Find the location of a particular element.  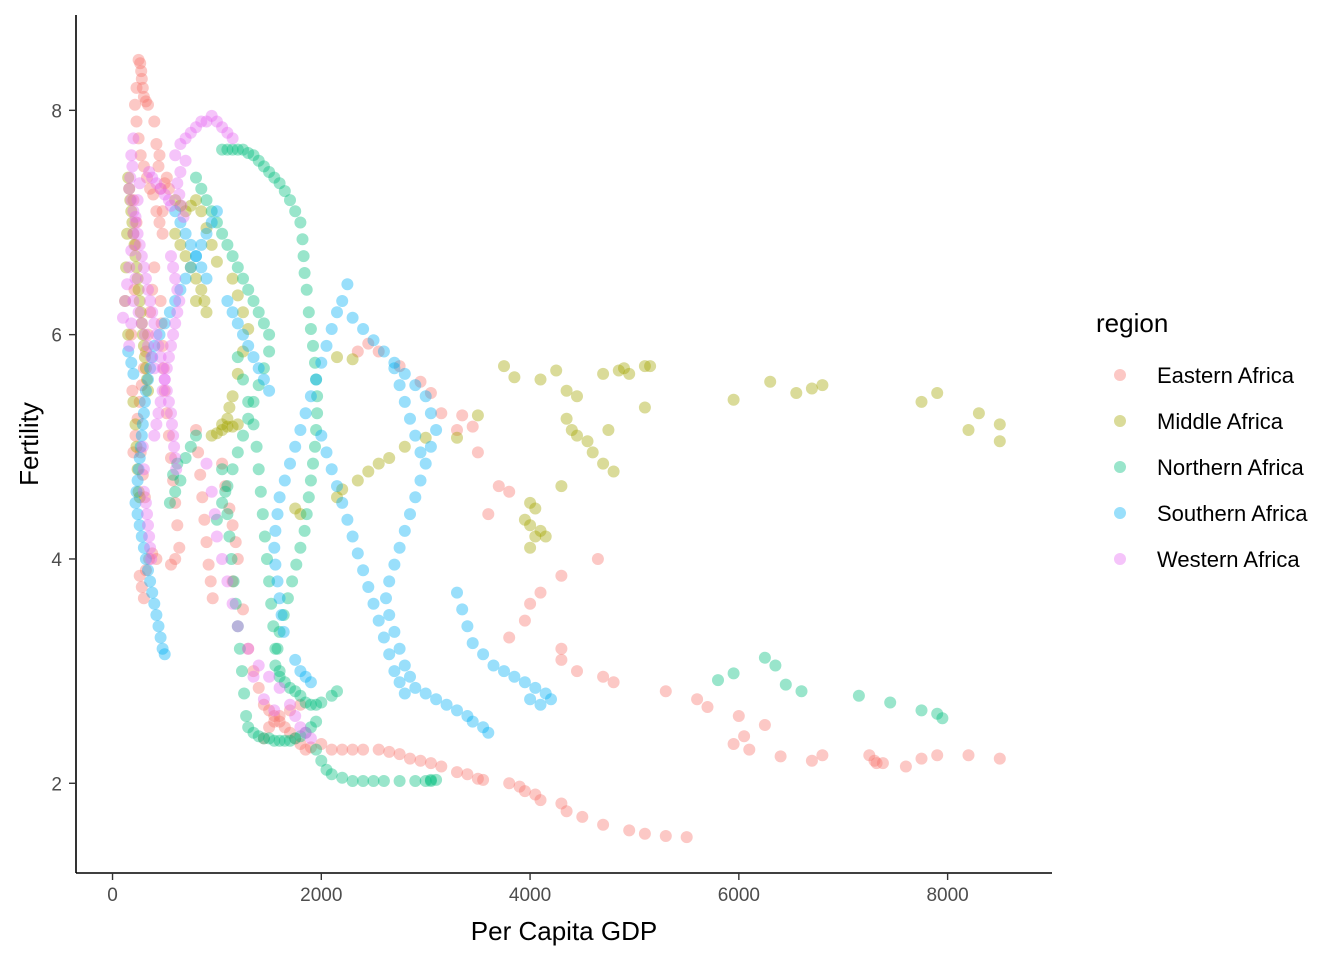

x-tick-label: 2000 is located at coordinates (321, 895).